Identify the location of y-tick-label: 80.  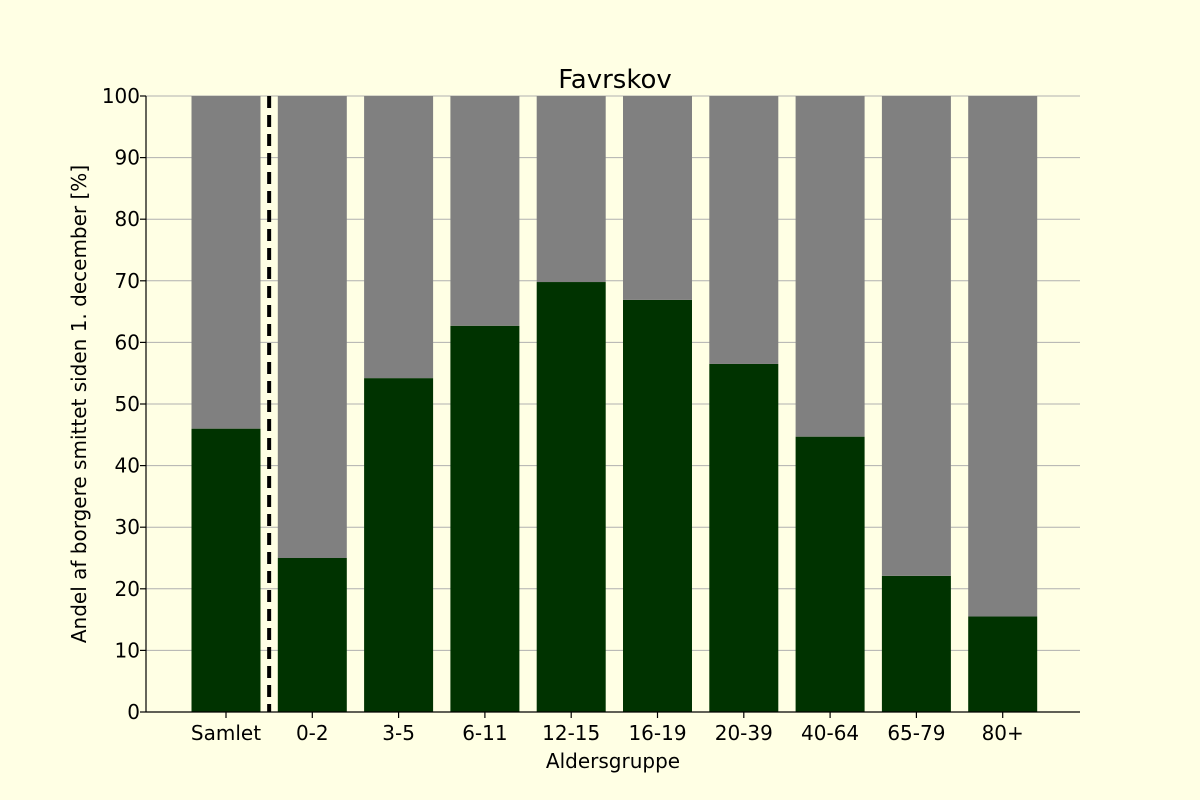
(127, 219).